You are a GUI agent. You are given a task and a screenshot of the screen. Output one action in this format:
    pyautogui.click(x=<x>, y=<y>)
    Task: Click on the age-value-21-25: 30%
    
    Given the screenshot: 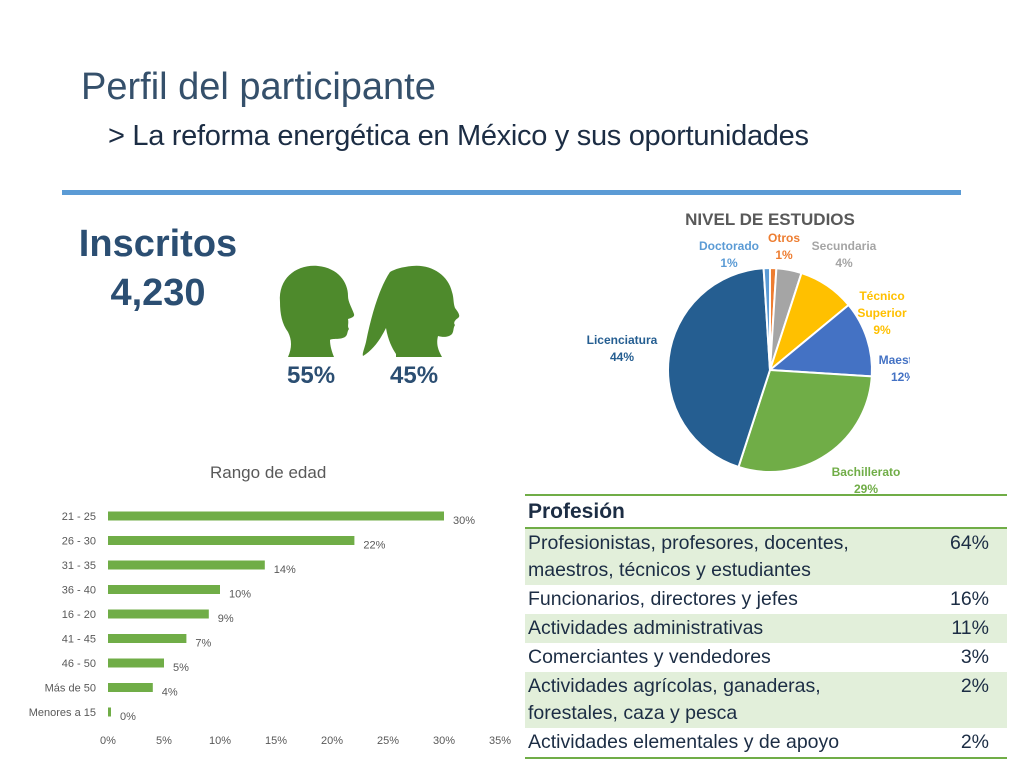 What is the action you would take?
    pyautogui.click(x=464, y=521)
    